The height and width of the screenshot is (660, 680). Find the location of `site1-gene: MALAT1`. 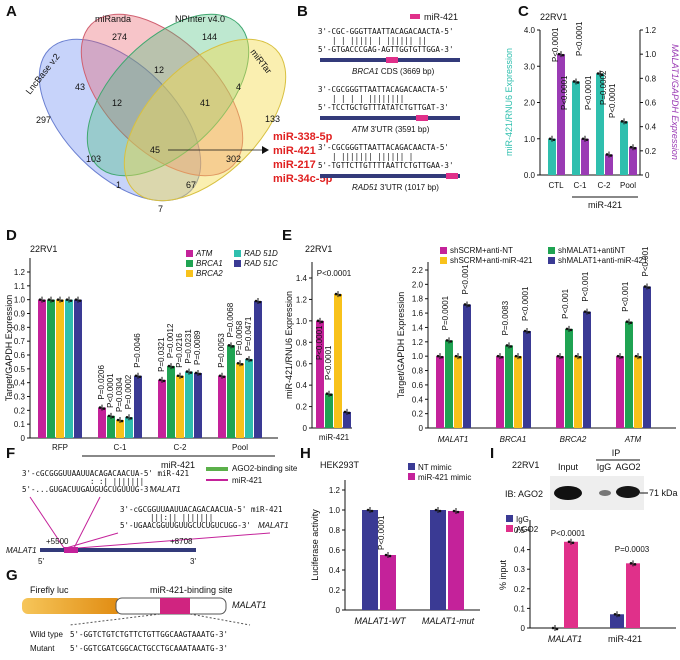

site1-gene: MALAT1 is located at coordinates (165, 489).